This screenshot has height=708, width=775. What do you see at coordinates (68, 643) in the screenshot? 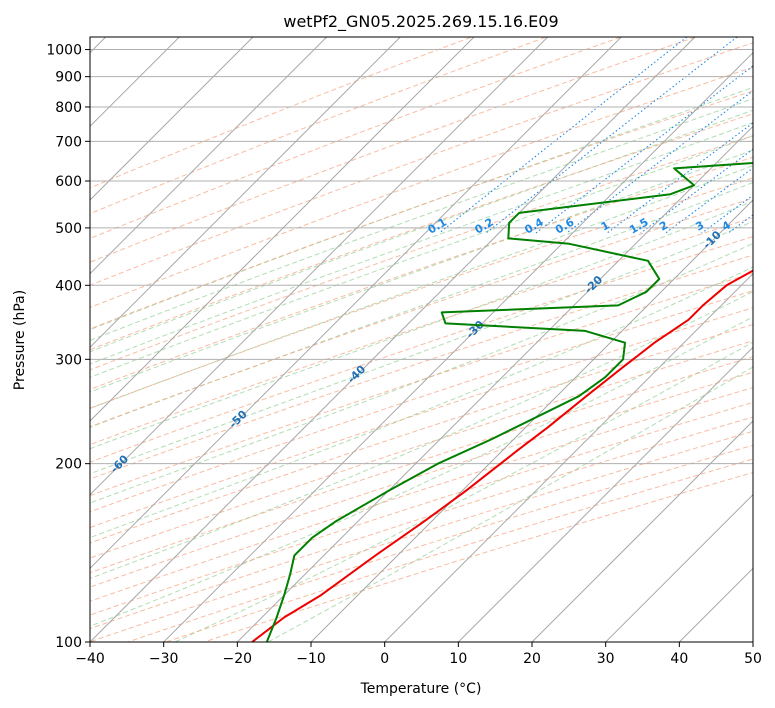
I see `y-tick-label: 100` at bounding box center [68, 643].